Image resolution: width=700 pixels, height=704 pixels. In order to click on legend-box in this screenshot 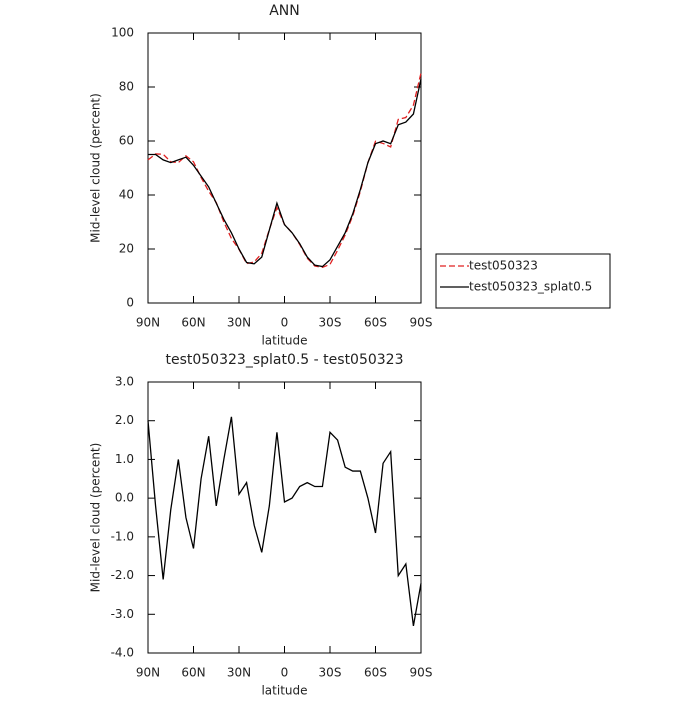, I will do `click(523, 281)`.